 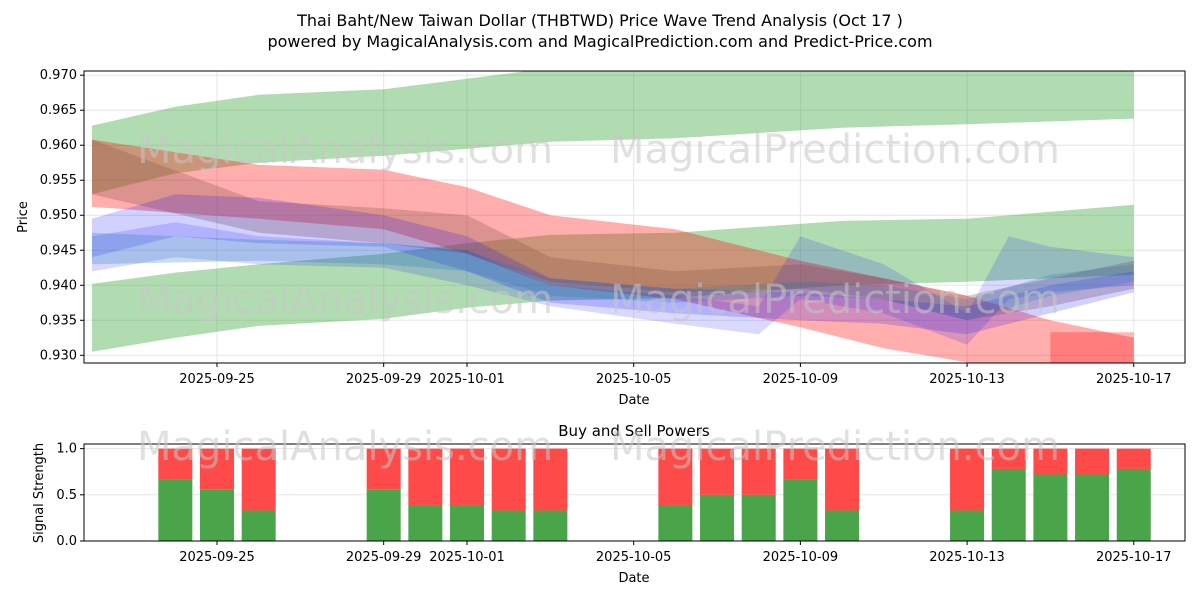 I want to click on y-tick-label: 0.930, so click(x=58, y=355).